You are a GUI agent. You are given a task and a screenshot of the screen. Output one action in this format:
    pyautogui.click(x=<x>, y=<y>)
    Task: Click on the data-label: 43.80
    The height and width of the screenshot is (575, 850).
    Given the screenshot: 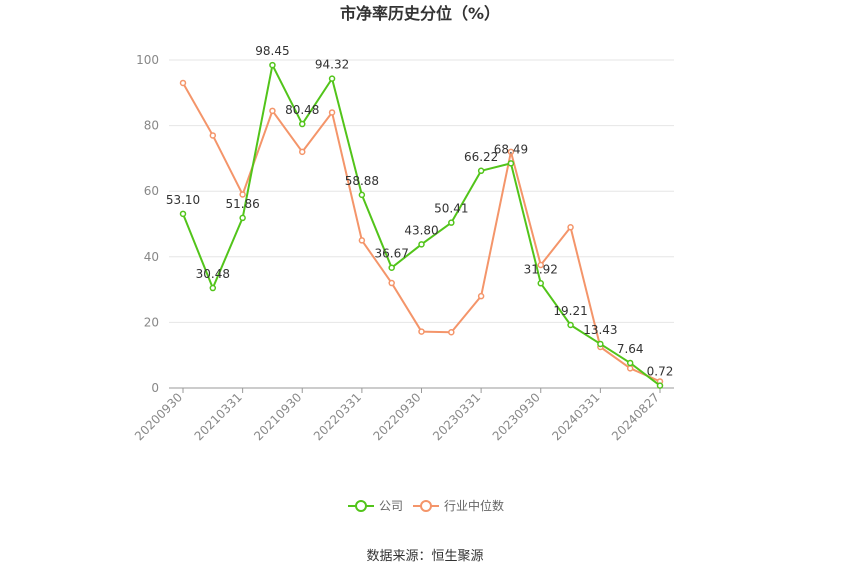 What is the action you would take?
    pyautogui.click(x=421, y=230)
    